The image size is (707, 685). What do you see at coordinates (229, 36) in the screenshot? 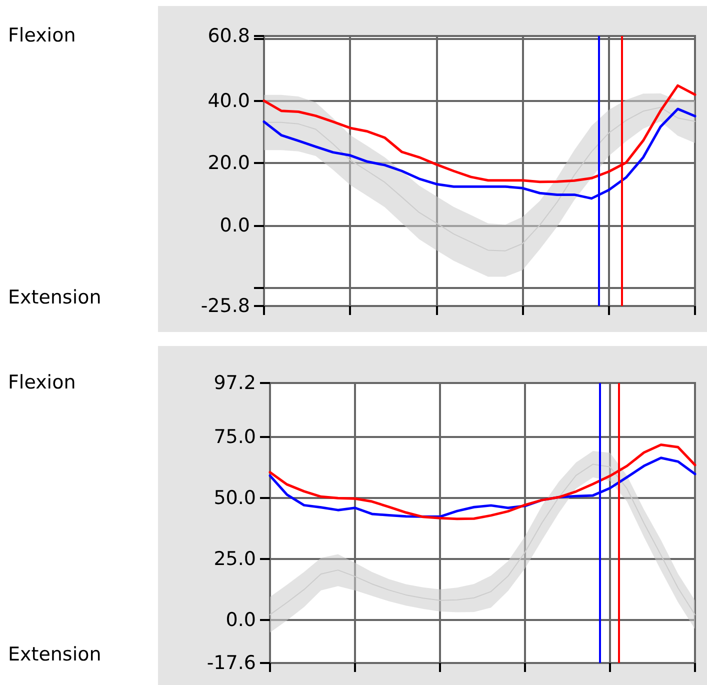
I see `y-tick-label: 60.8` at bounding box center [229, 36].